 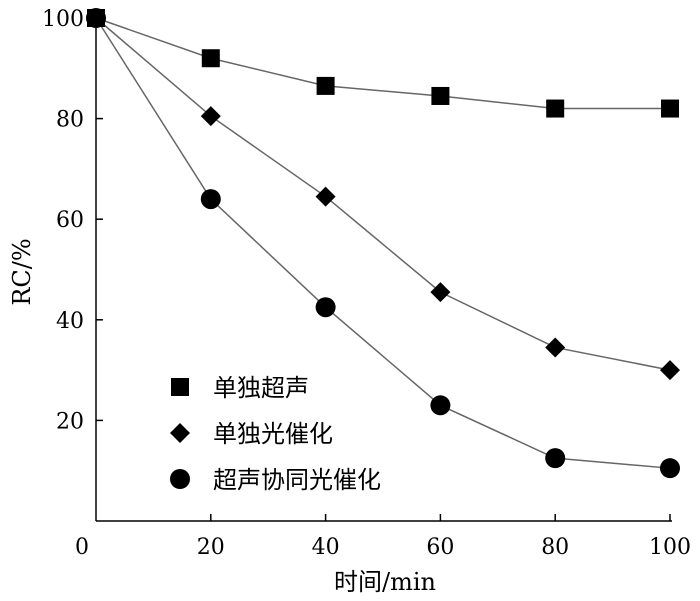 I want to click on legend-marker-square, so click(x=180, y=387).